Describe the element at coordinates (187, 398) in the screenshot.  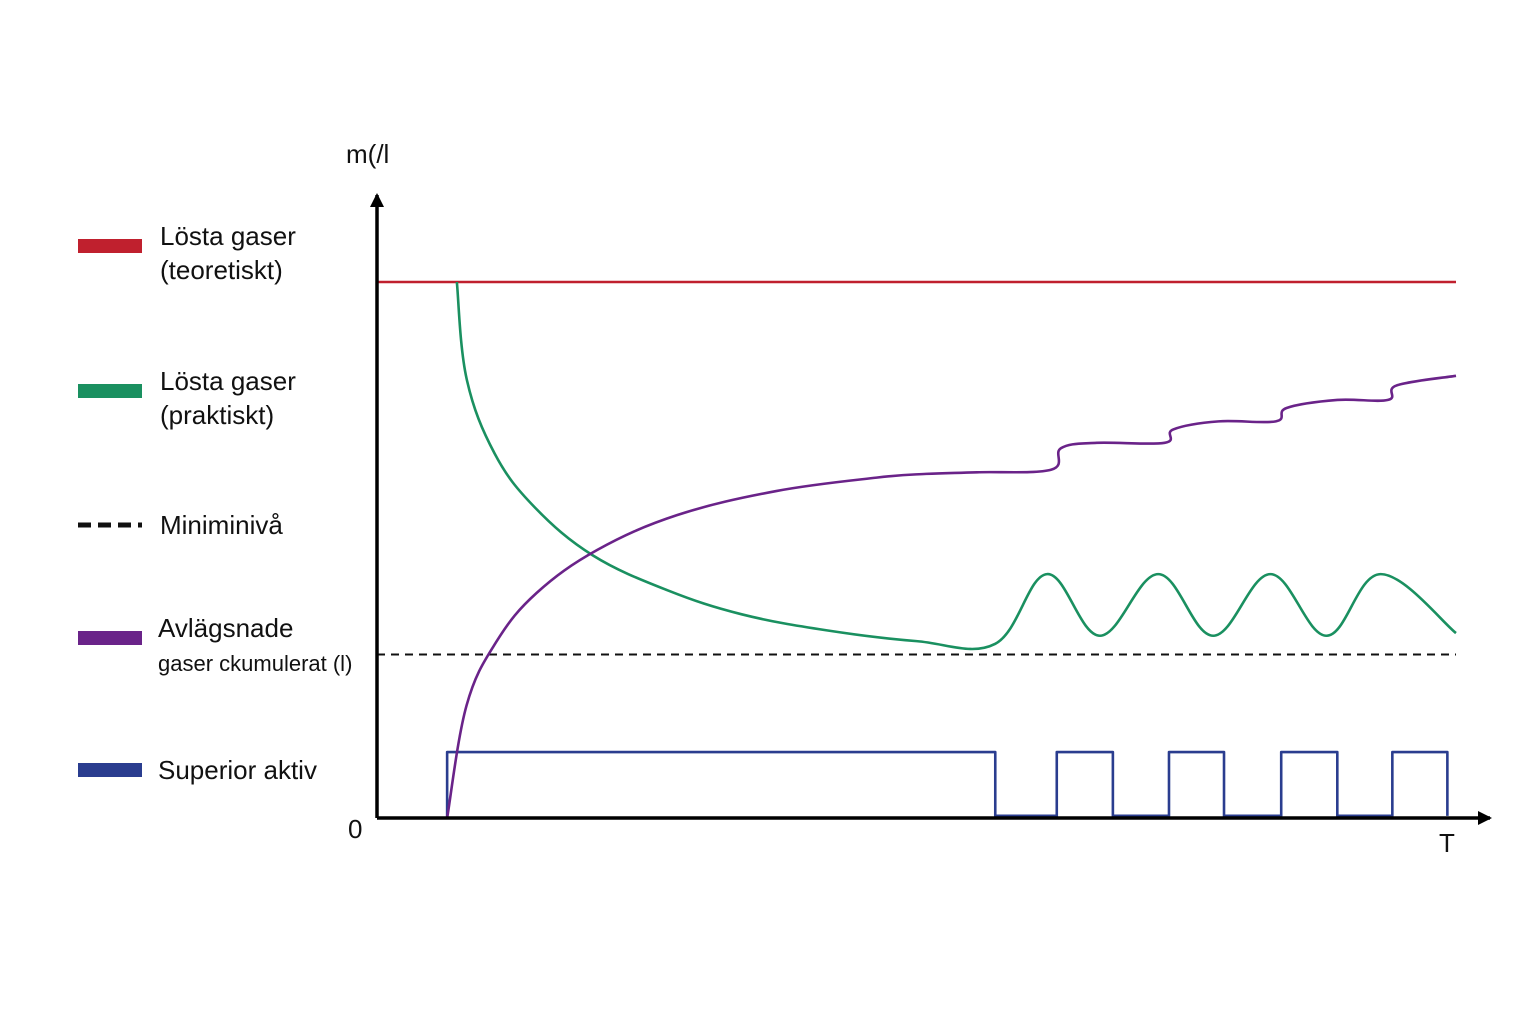
I see `legend-item-green: Lösta gaser (praktiskt)` at that location.